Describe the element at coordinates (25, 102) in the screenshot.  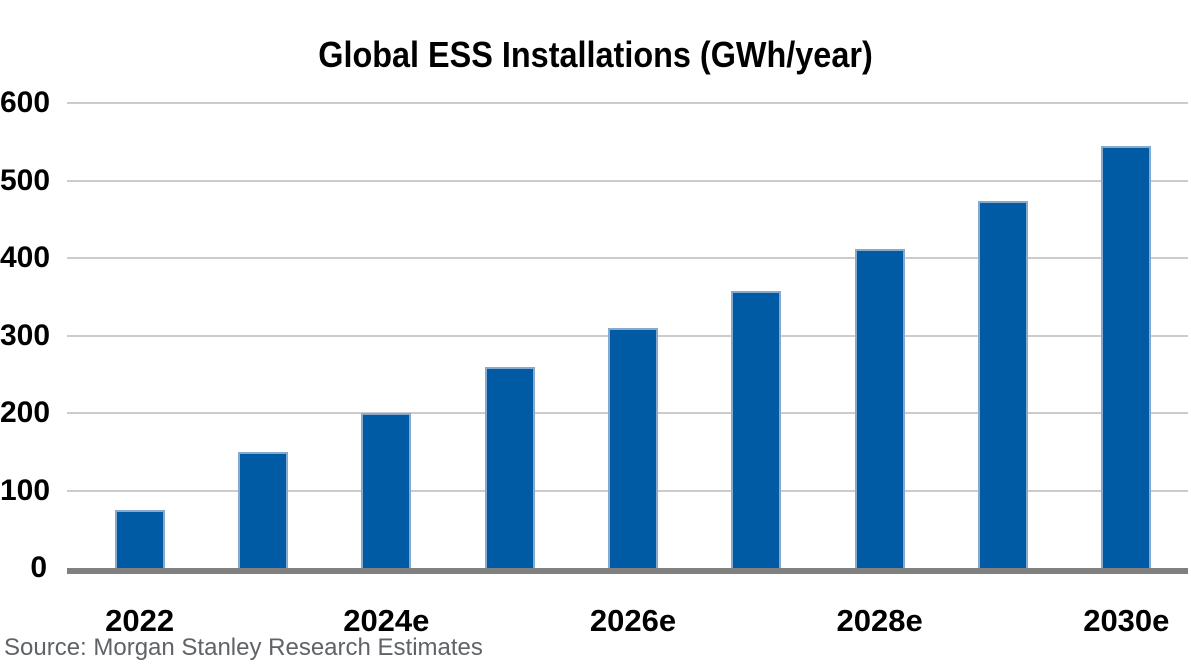
I see `y-tick-label-600: 600` at that location.